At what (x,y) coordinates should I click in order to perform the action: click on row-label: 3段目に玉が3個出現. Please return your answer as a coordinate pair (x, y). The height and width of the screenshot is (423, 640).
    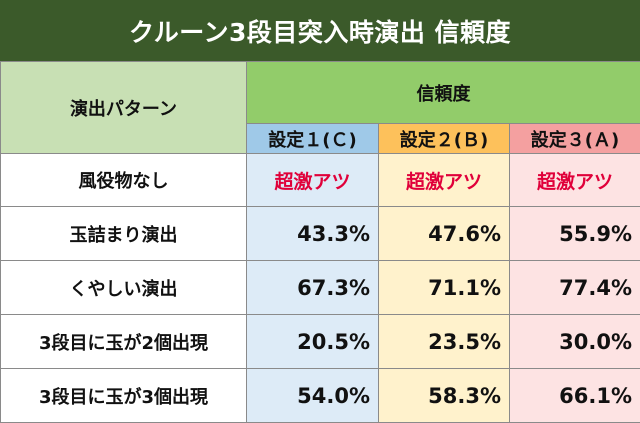
    Looking at the image, I should click on (124, 396).